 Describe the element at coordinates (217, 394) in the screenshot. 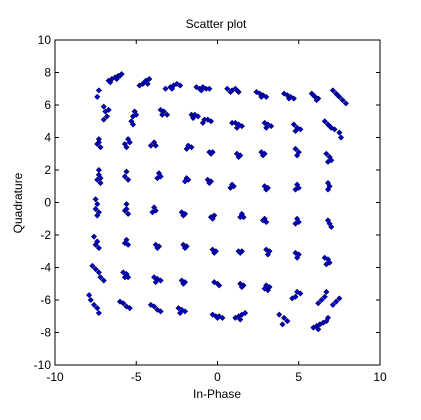

I see `x-axis-label: In-Phase` at that location.